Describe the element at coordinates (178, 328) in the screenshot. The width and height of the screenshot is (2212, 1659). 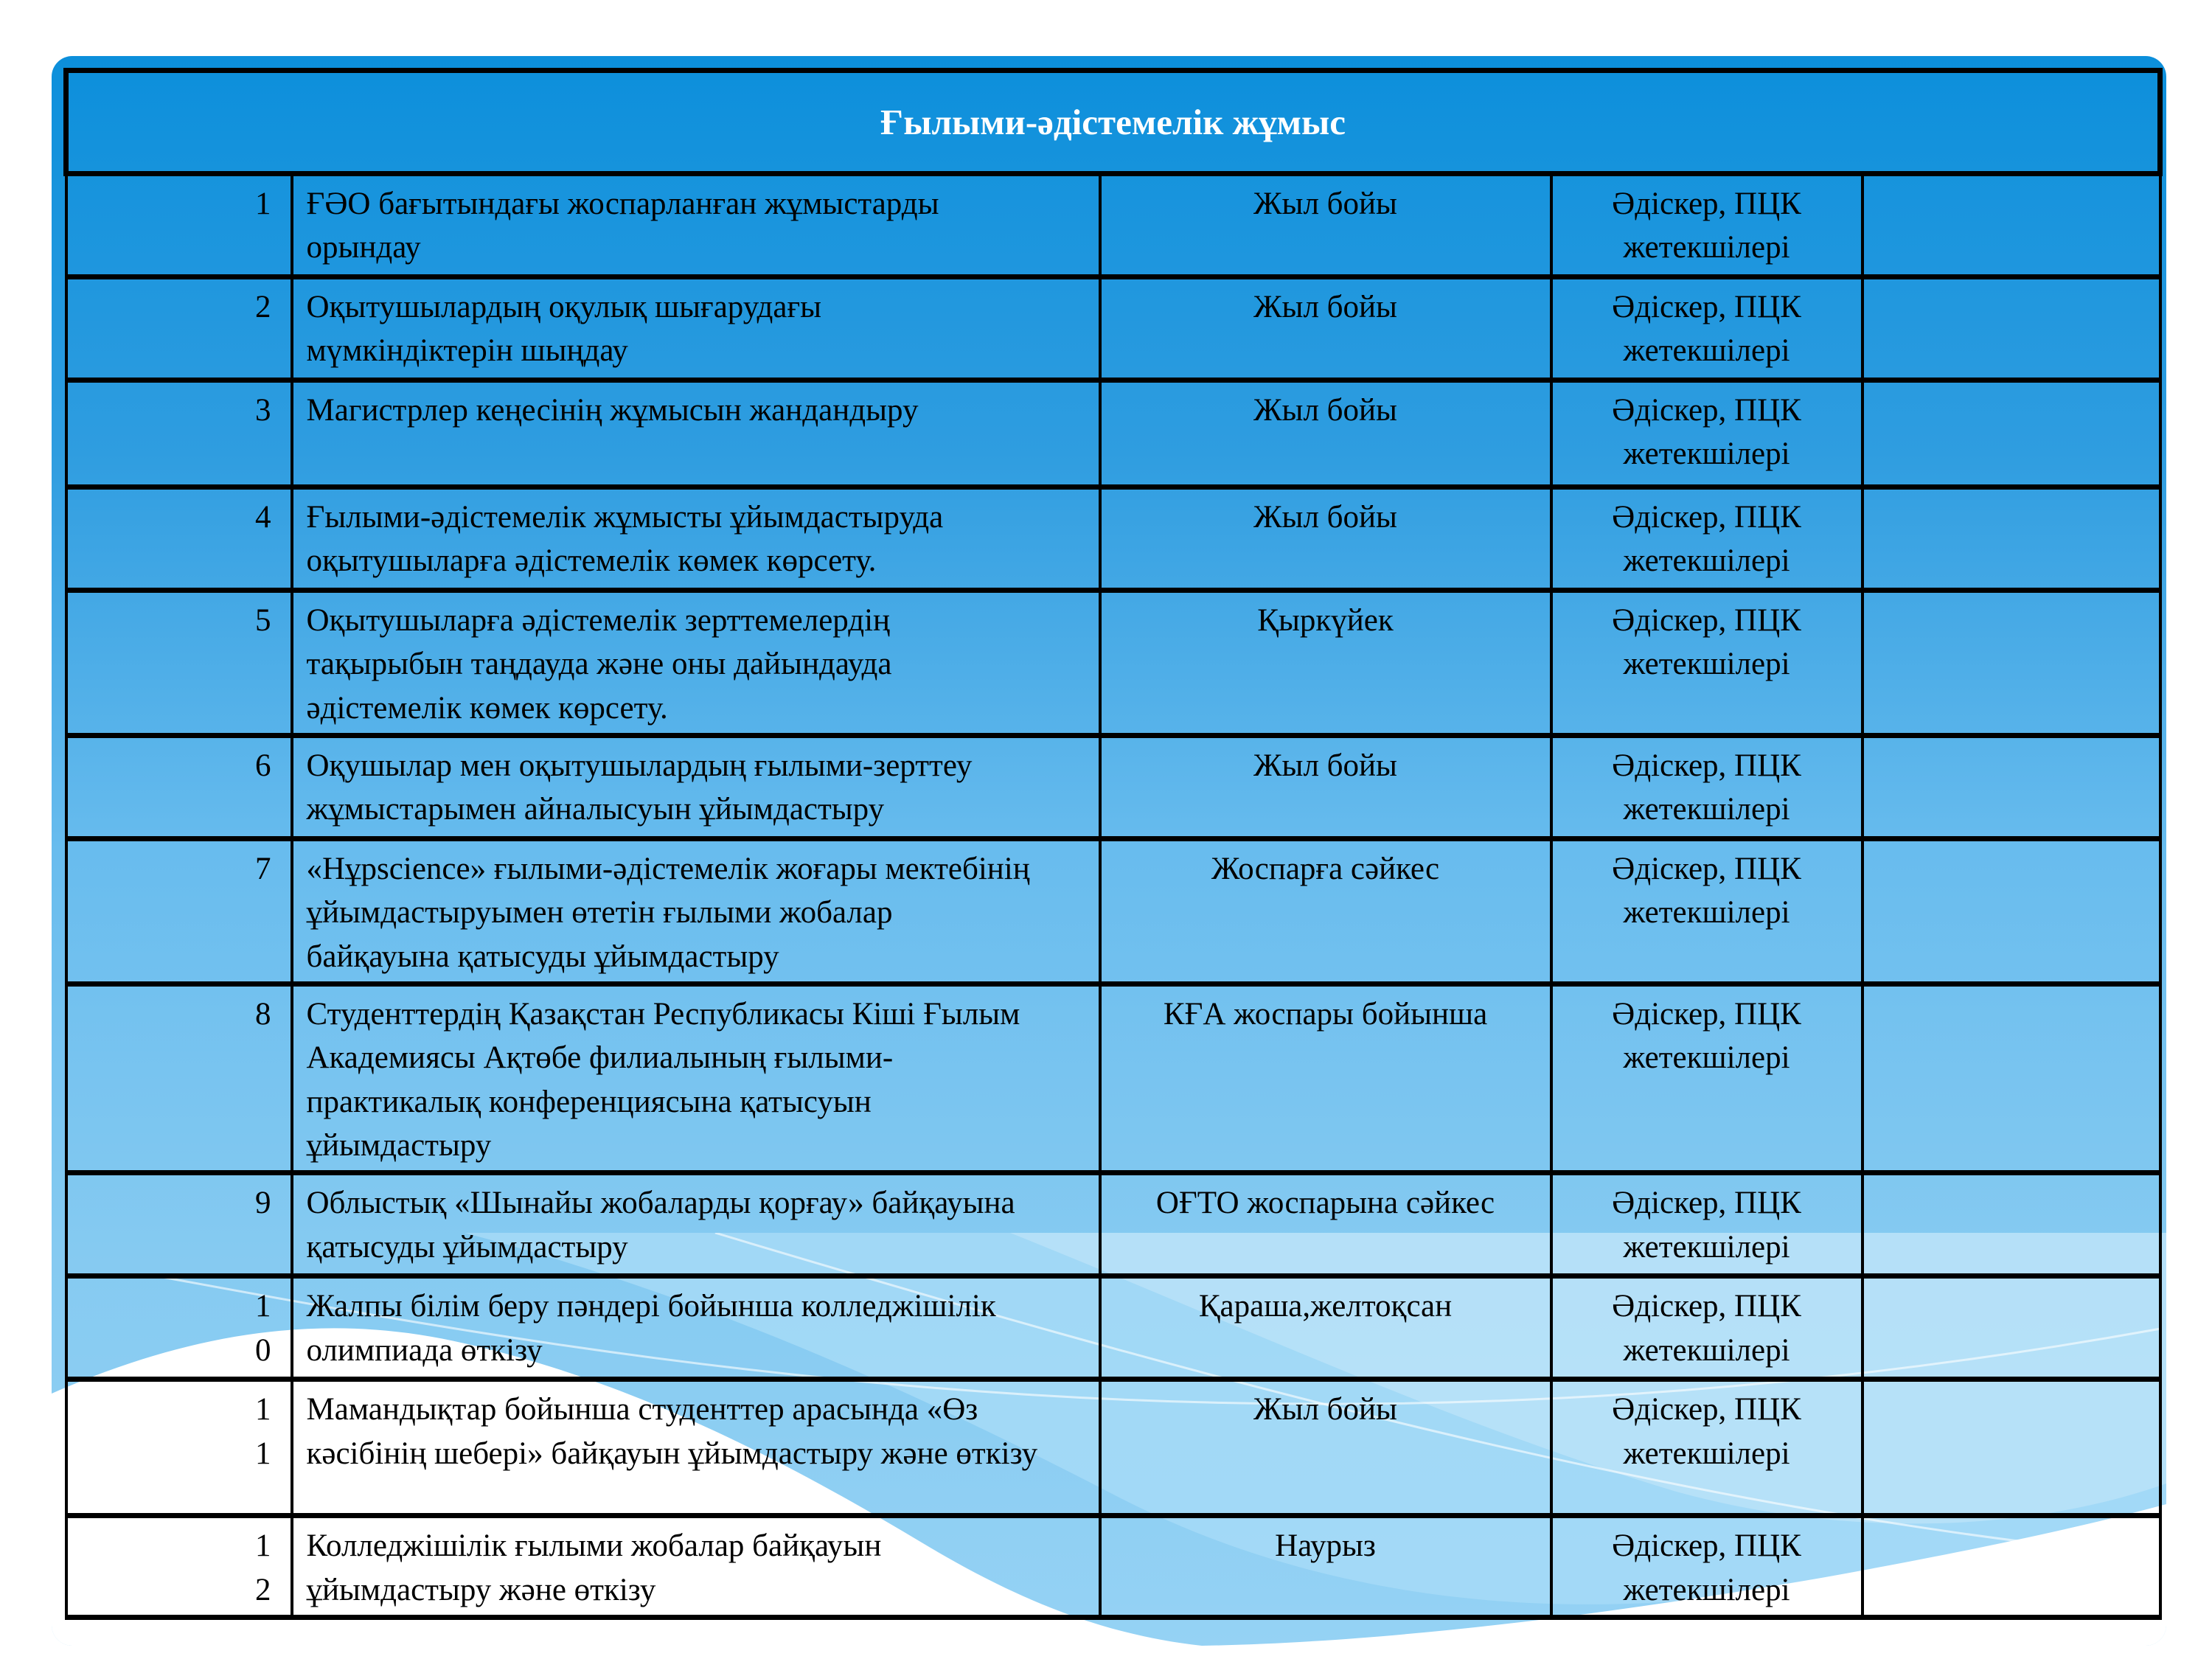
I see `row-number-cell: 2` at that location.